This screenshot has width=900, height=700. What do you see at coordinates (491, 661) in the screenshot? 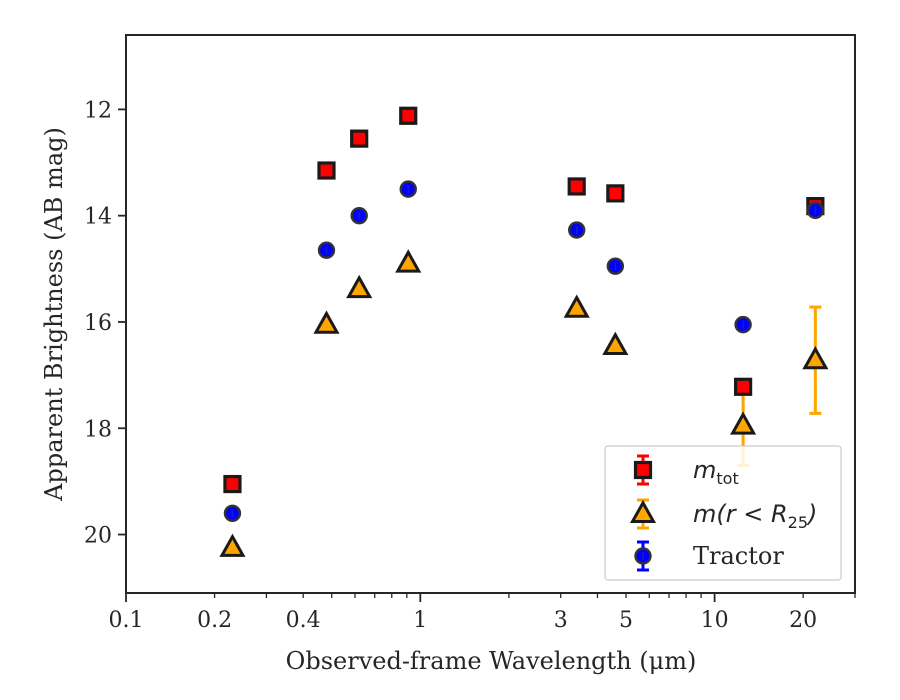
I see `x-axis-label: Observed-frame Wavelength (μm)` at bounding box center [491, 661].